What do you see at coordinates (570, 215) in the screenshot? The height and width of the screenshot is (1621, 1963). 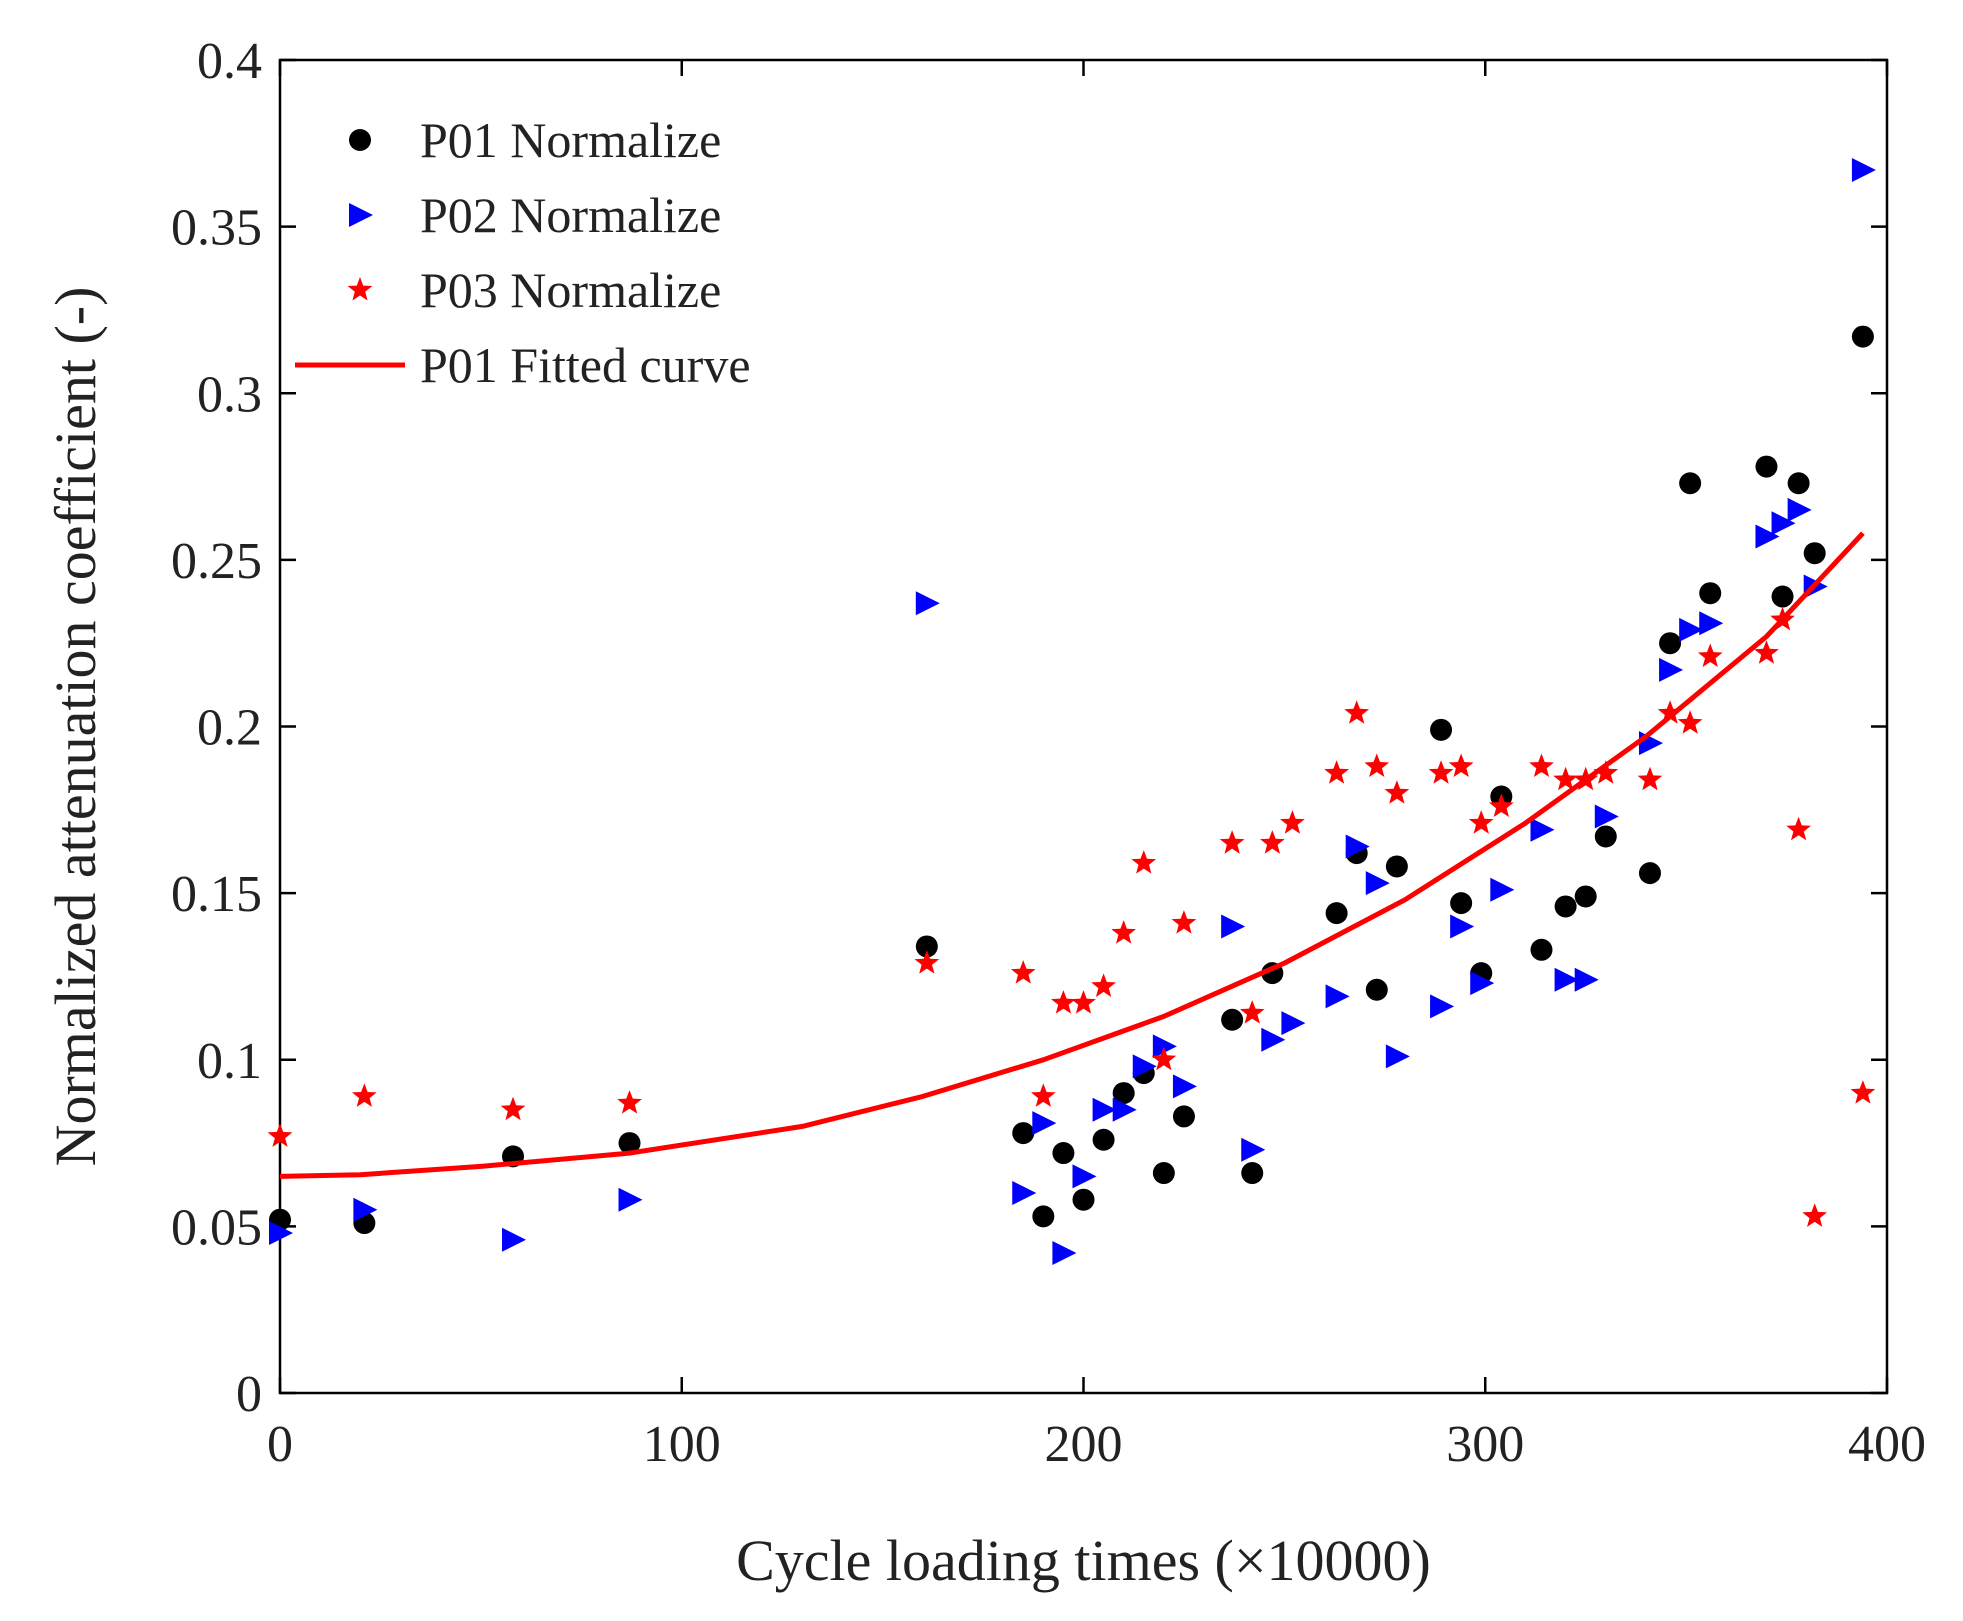 I see `legend-label: P02 Normalize` at bounding box center [570, 215].